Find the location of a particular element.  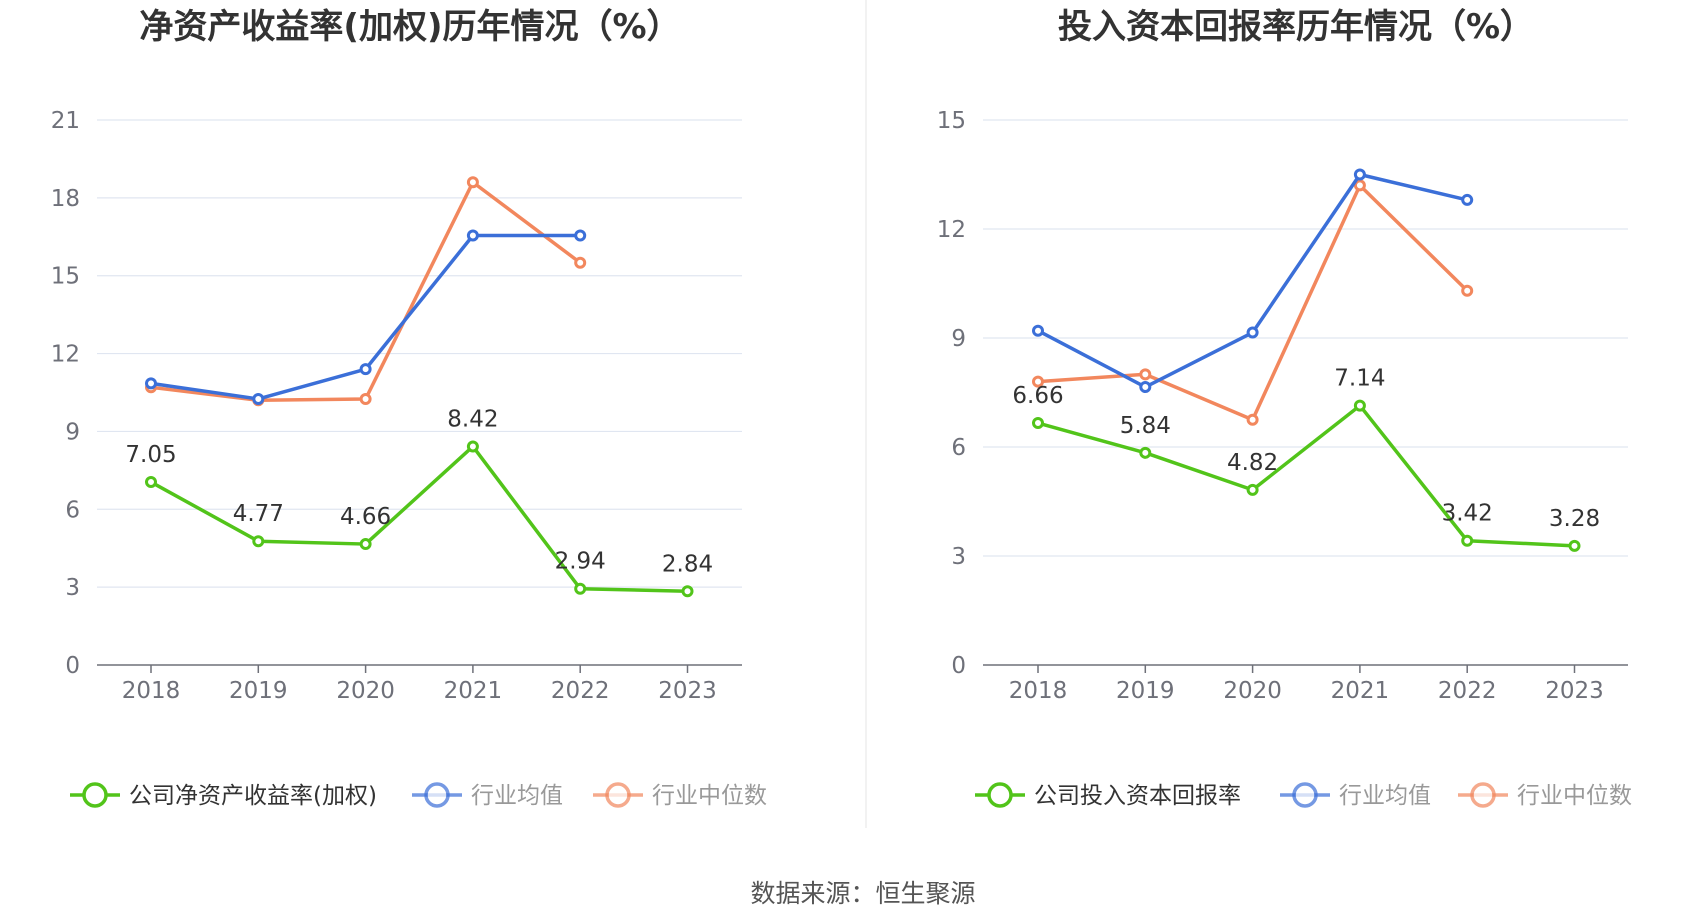

chart-title: 投入资本回报率历年情况（%） is located at coordinates (1296, 27).